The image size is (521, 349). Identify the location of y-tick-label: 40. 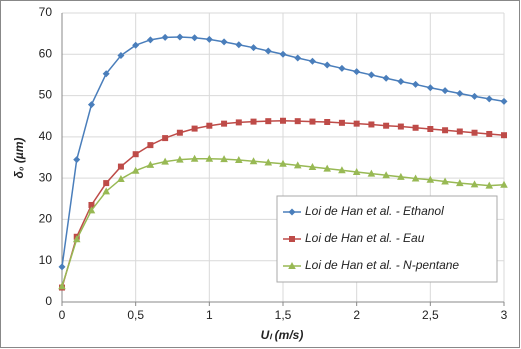
(46, 136).